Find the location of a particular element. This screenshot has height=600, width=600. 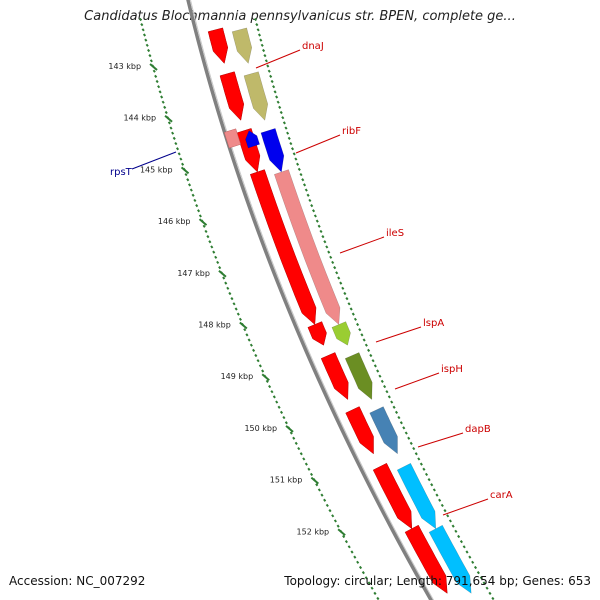

tick-label: 144 kbp is located at coordinates (139, 118).